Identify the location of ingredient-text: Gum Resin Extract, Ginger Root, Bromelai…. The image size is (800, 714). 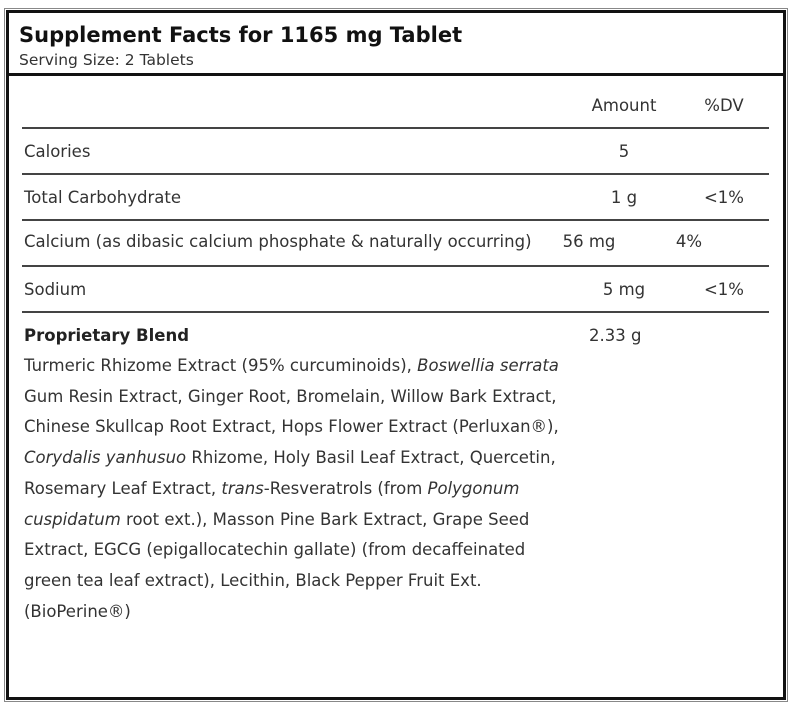
(291, 411).